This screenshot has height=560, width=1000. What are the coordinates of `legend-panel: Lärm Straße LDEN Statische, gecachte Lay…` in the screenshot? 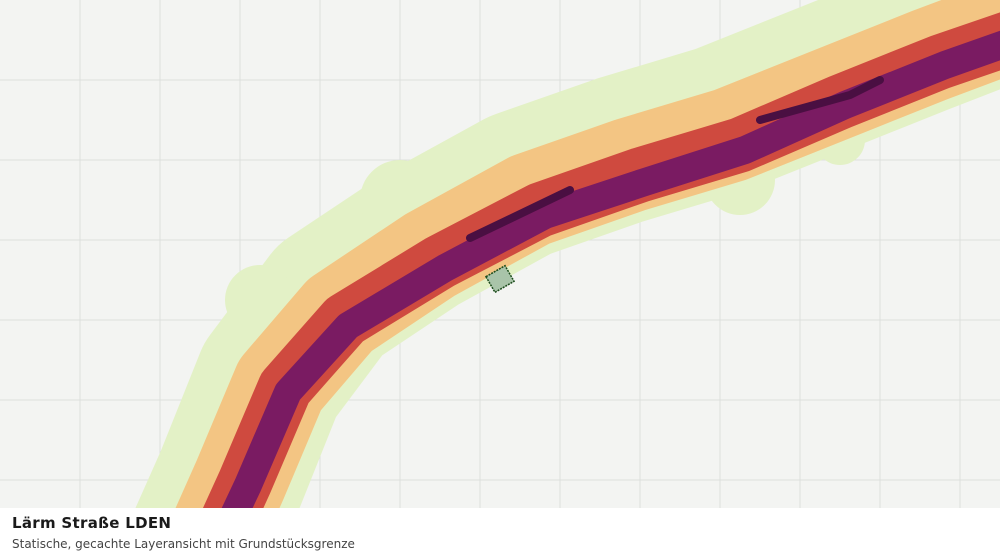 It's located at (500, 534).